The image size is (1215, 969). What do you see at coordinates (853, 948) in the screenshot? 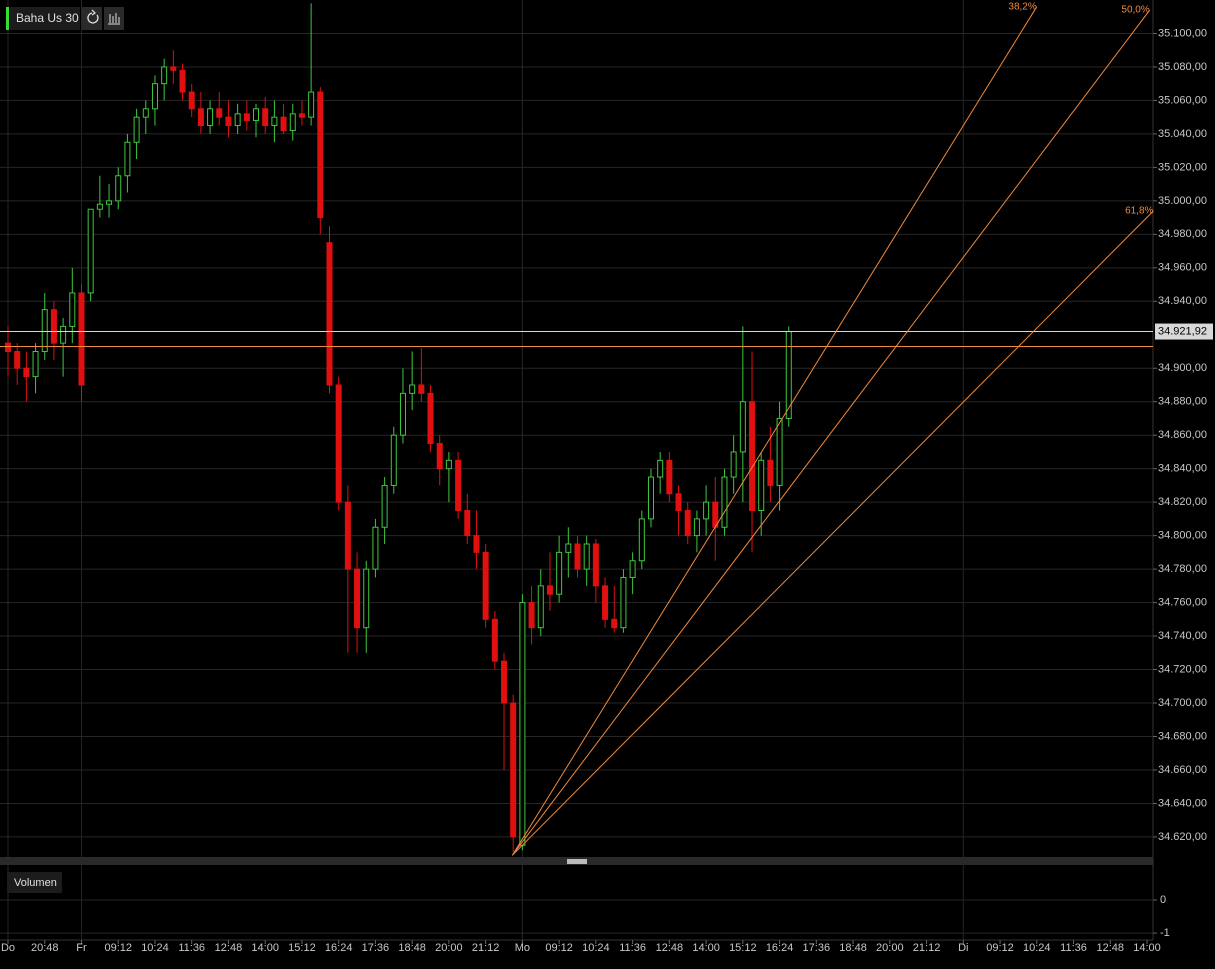
I see `x-tick-label: 18:48` at bounding box center [853, 948].